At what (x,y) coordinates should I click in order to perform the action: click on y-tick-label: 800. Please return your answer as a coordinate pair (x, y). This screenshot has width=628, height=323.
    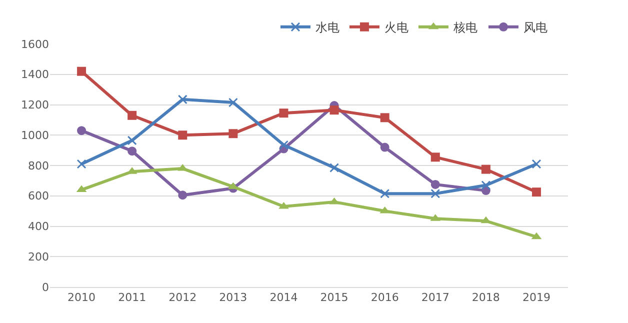
    Looking at the image, I should click on (38, 165).